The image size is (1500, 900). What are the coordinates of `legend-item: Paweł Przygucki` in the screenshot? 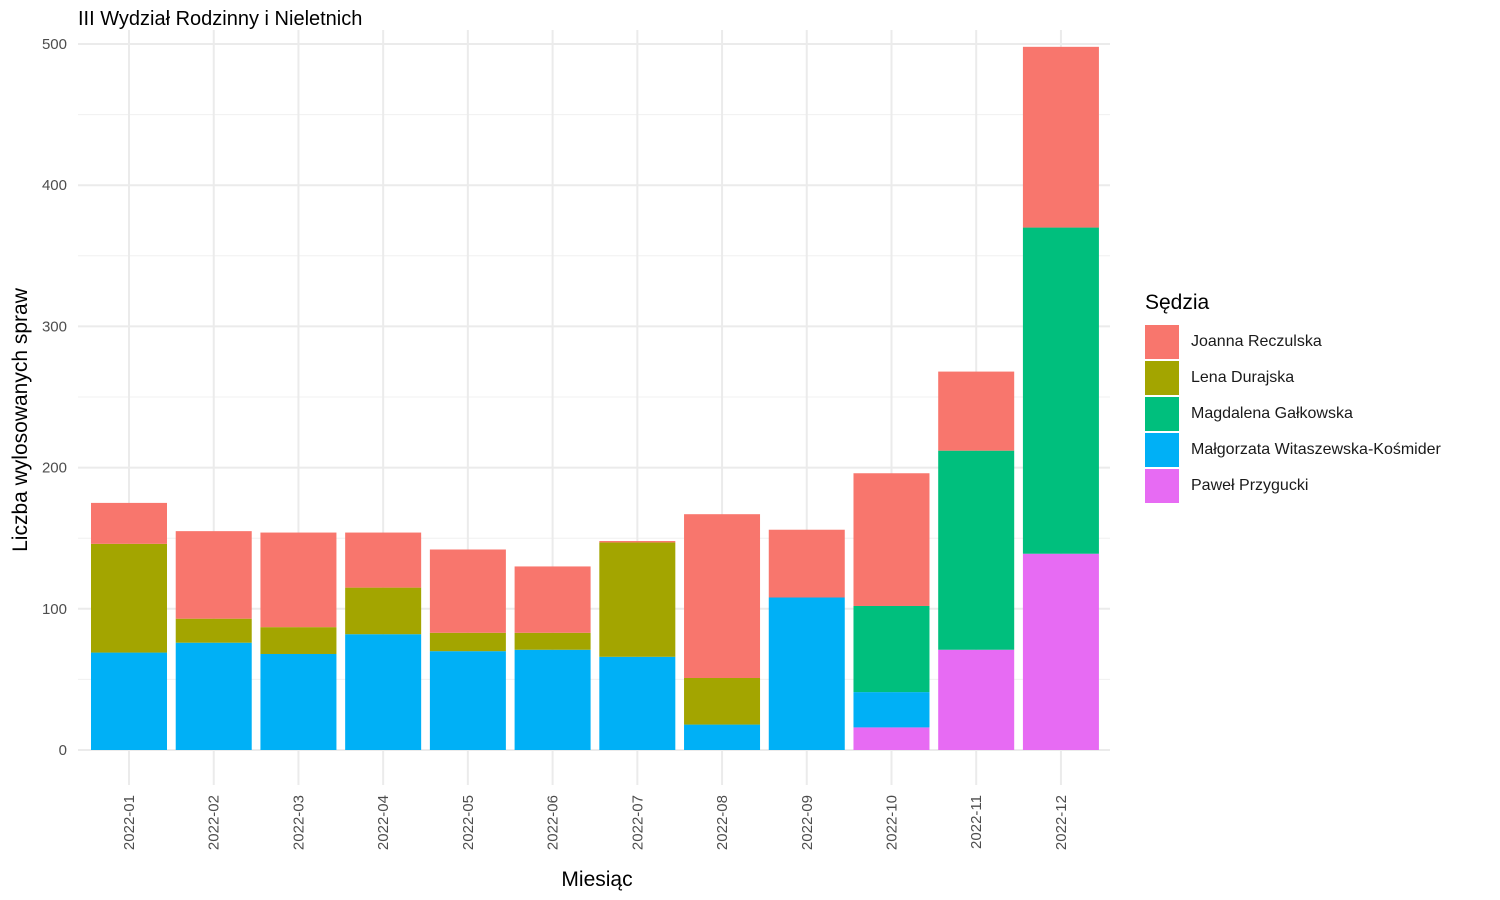 It's located at (1293, 486).